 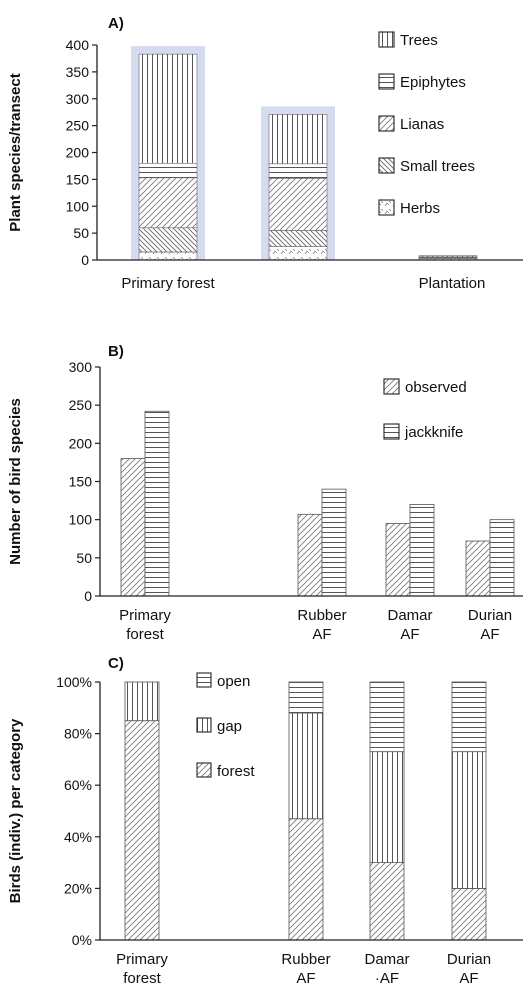 What do you see at coordinates (436, 387) in the screenshot?
I see `legend-label-observed: observed` at bounding box center [436, 387].